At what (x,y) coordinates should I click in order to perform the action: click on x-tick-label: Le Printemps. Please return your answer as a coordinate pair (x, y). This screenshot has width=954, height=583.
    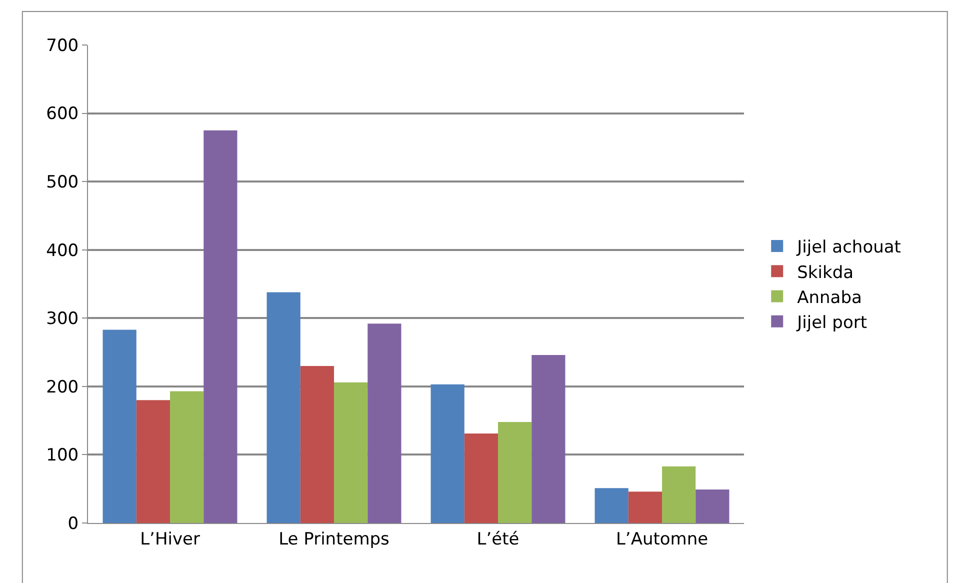
    Looking at the image, I should click on (334, 539).